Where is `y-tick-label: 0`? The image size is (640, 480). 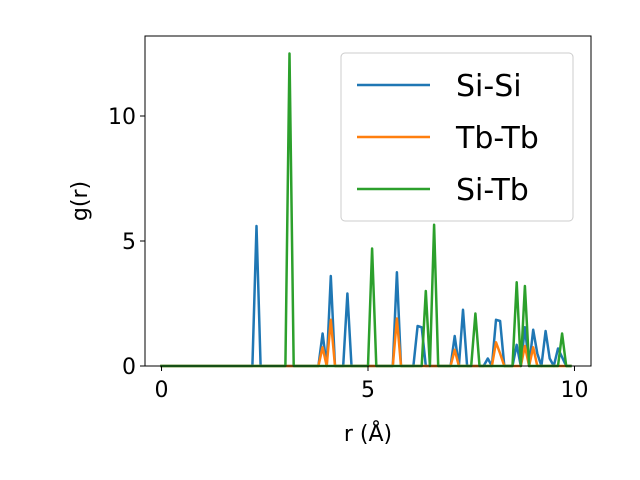 y-tick-label: 0 is located at coordinates (129, 367).